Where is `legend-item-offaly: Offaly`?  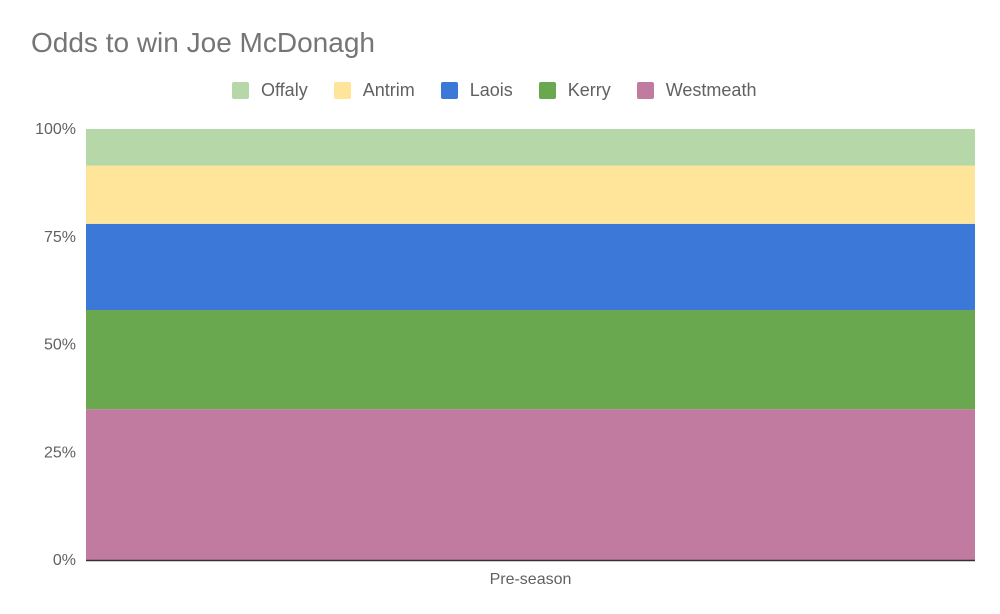 legend-item-offaly: Offaly is located at coordinates (270, 90).